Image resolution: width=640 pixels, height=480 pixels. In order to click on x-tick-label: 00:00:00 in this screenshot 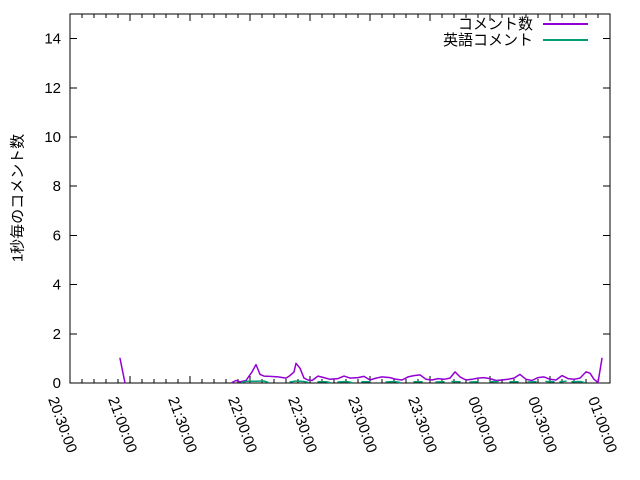, I will do `click(482, 425)`.